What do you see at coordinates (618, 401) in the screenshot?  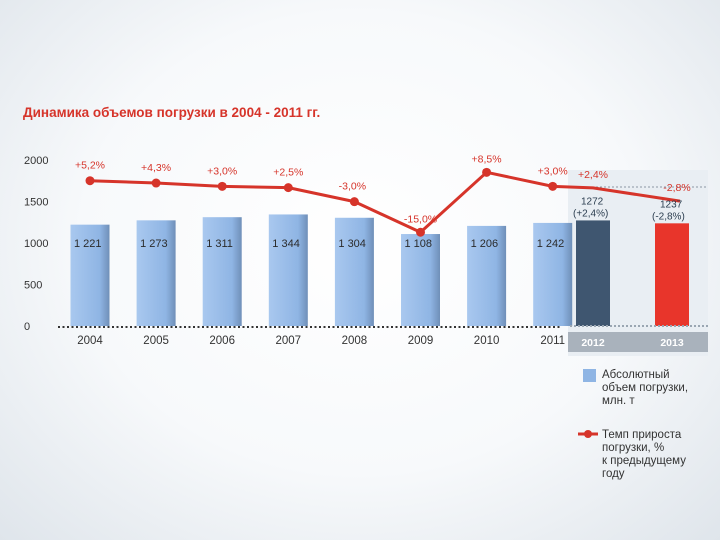 I see `legend-label-bar: млн. т` at bounding box center [618, 401].